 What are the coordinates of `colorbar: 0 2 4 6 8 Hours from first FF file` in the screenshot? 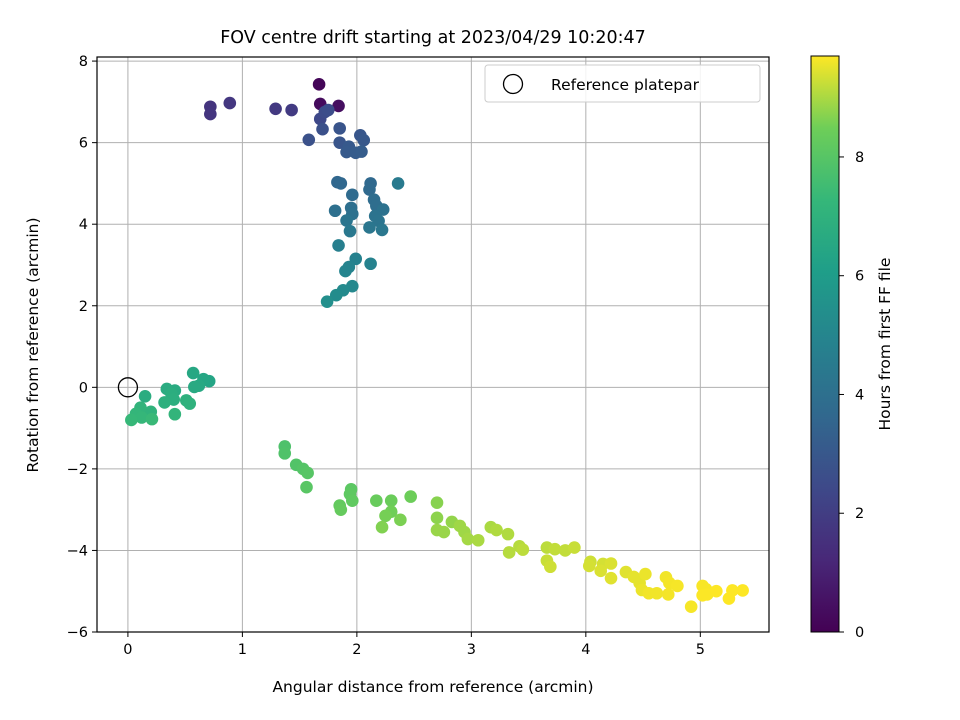 It's located at (852, 348).